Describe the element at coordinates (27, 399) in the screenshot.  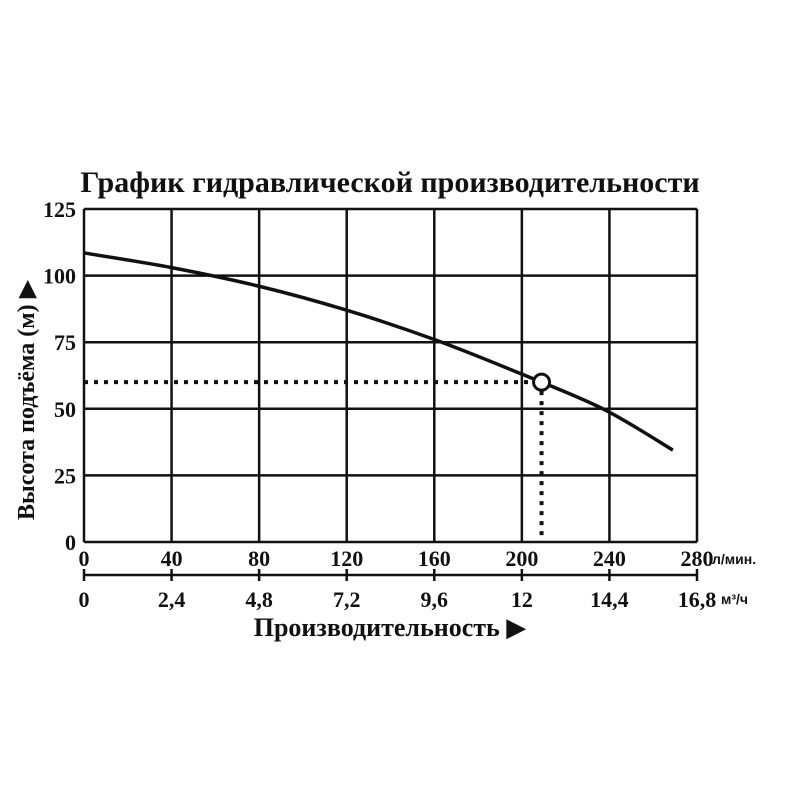
I see `y-axis-label: Высота подъёма (м) ▶` at that location.